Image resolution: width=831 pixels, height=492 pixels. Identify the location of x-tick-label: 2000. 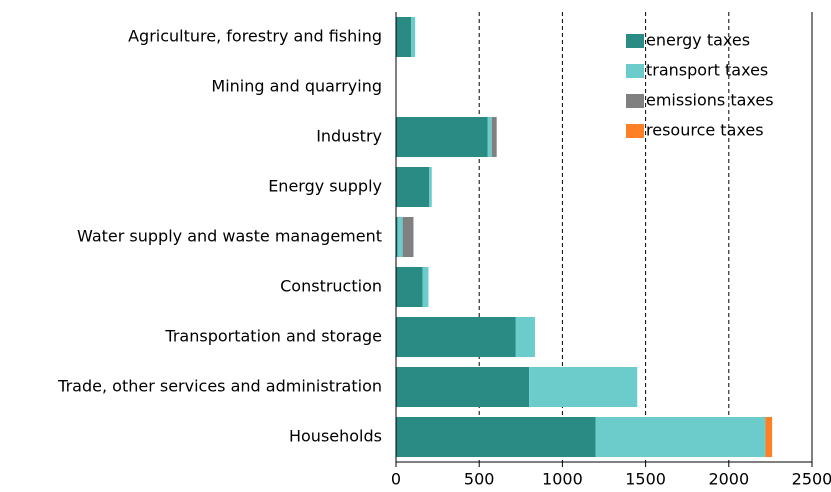
(728, 479).